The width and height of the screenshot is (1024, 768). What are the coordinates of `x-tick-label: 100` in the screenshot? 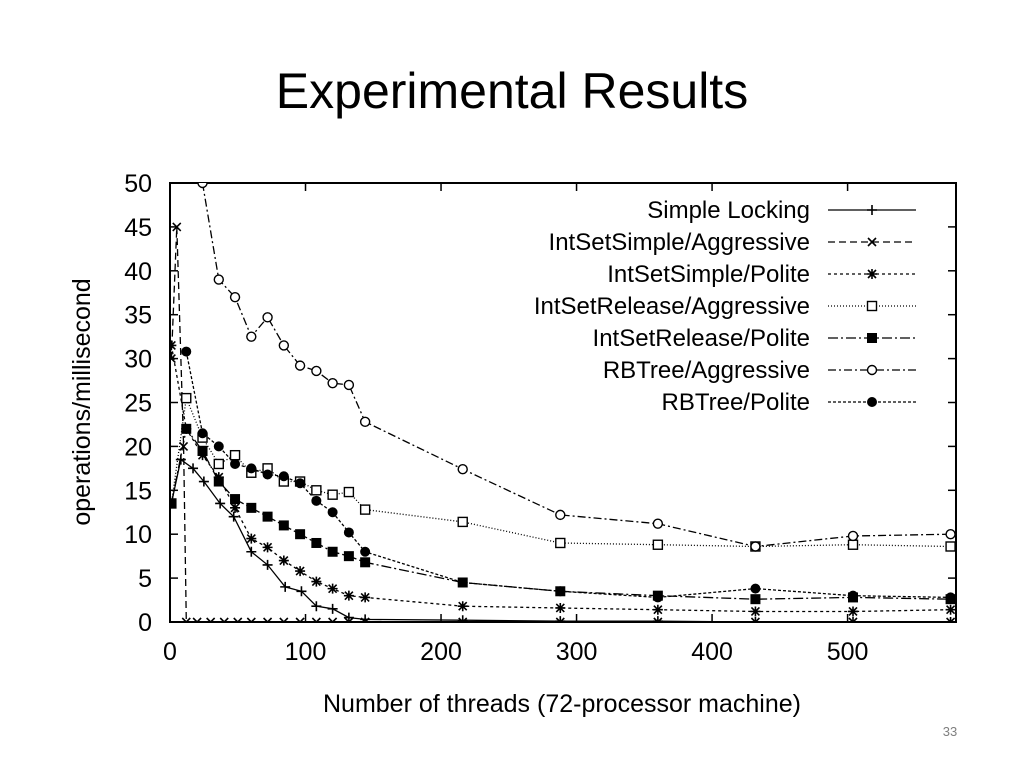 It's located at (306, 652).